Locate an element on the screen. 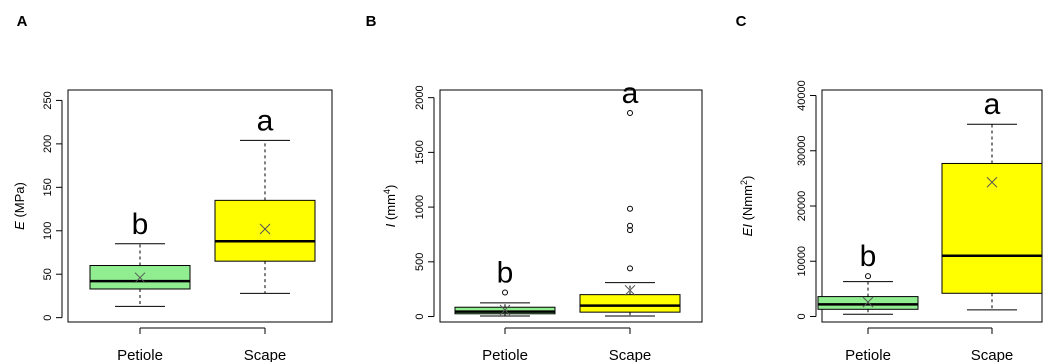 Image resolution: width=1051 pixels, height=362 pixels. y-axis-label-unit: (Nmm is located at coordinates (747, 202).